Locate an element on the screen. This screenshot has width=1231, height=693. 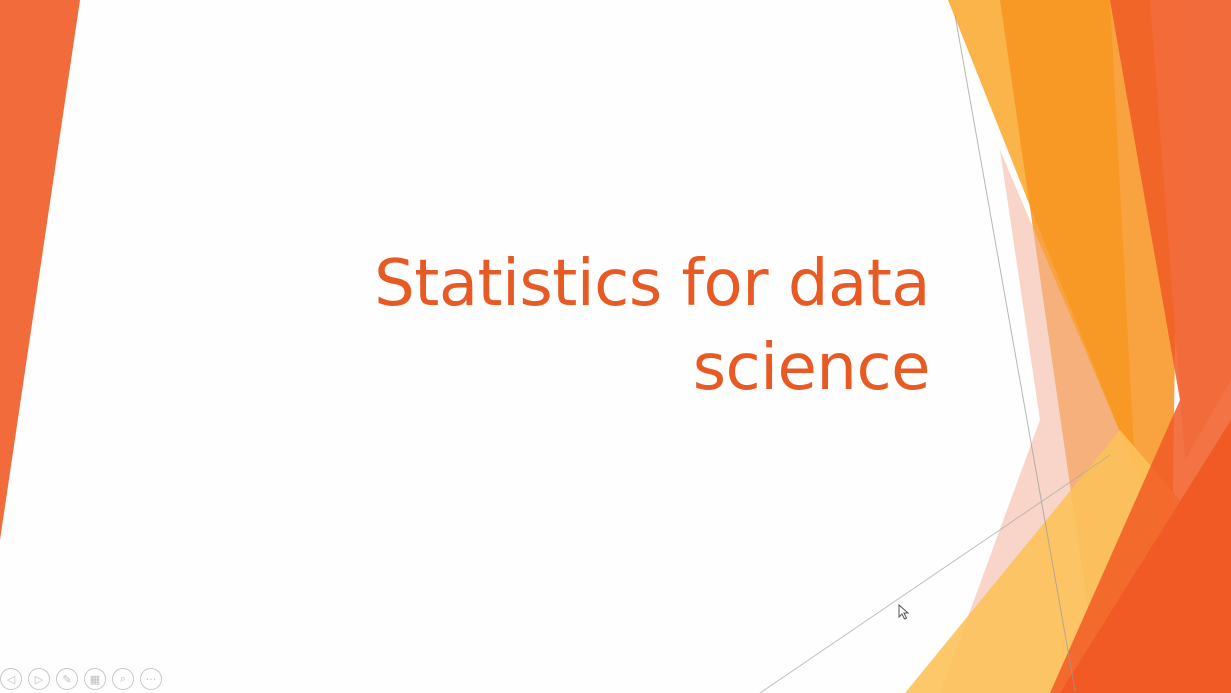
slide-title: Statistics for data science is located at coordinates (615, 326).